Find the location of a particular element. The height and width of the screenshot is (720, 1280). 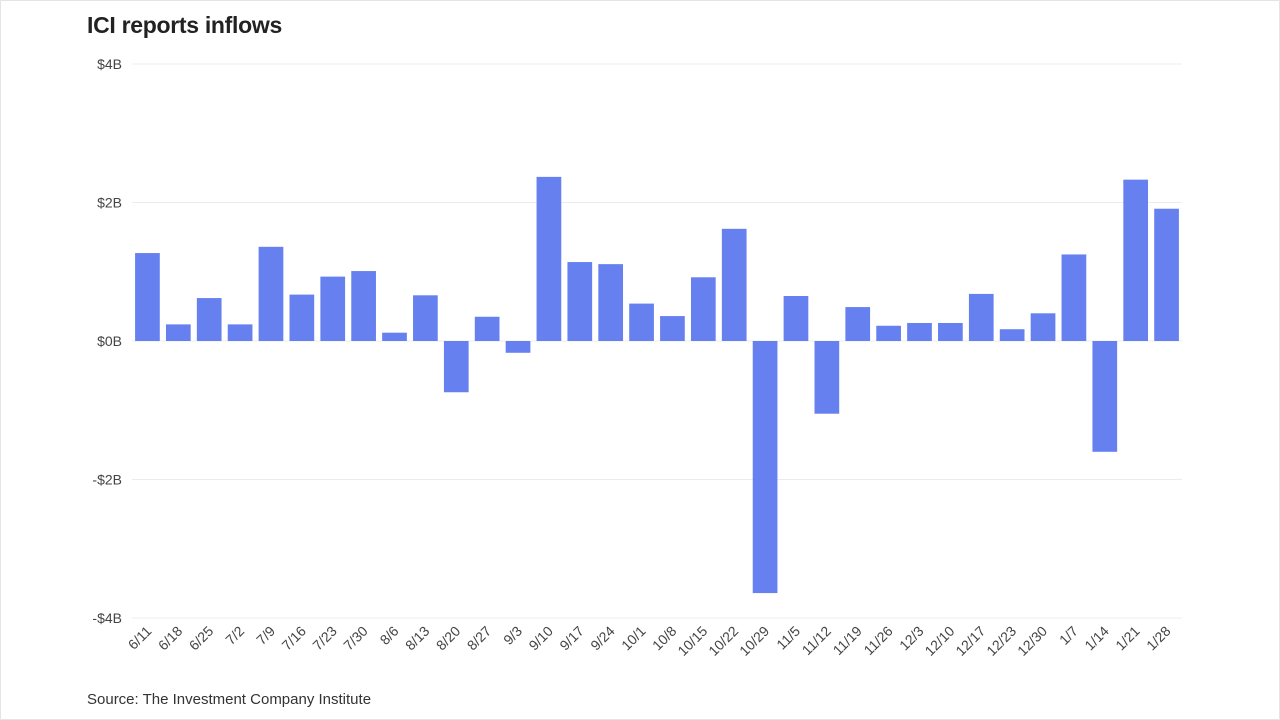

x-tick-label: 7/30 is located at coordinates (355, 638).